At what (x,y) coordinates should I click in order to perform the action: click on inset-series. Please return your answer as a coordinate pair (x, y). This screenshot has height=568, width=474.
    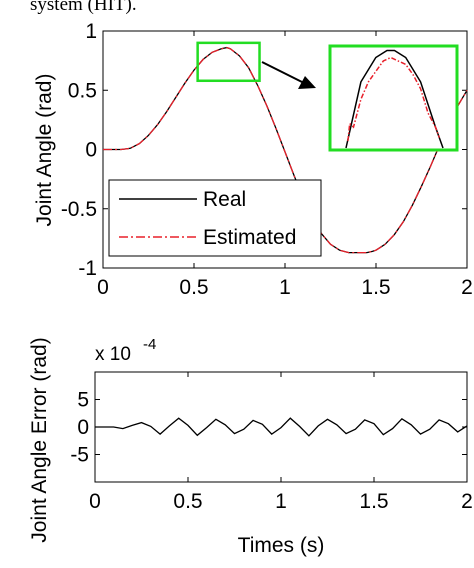
    Looking at the image, I should click on (394, 99).